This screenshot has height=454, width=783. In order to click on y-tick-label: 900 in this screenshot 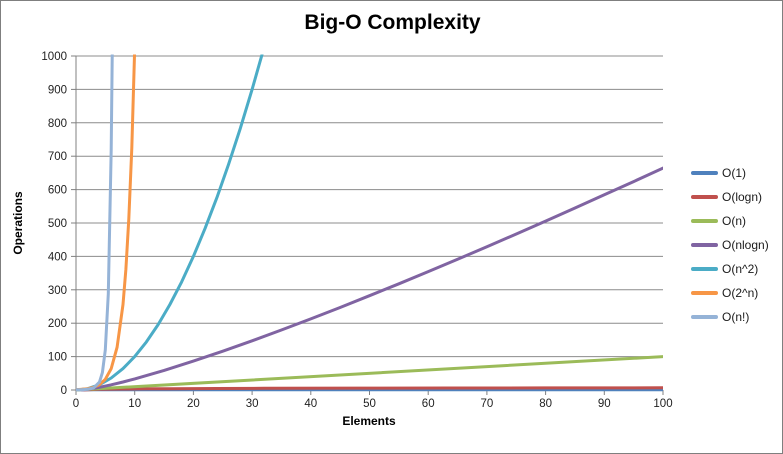, I will do `click(57, 90)`.